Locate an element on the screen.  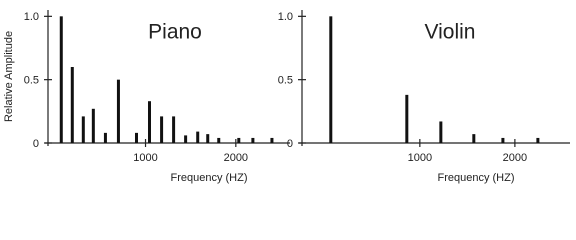
chart-title: Piano is located at coordinates (175, 32).